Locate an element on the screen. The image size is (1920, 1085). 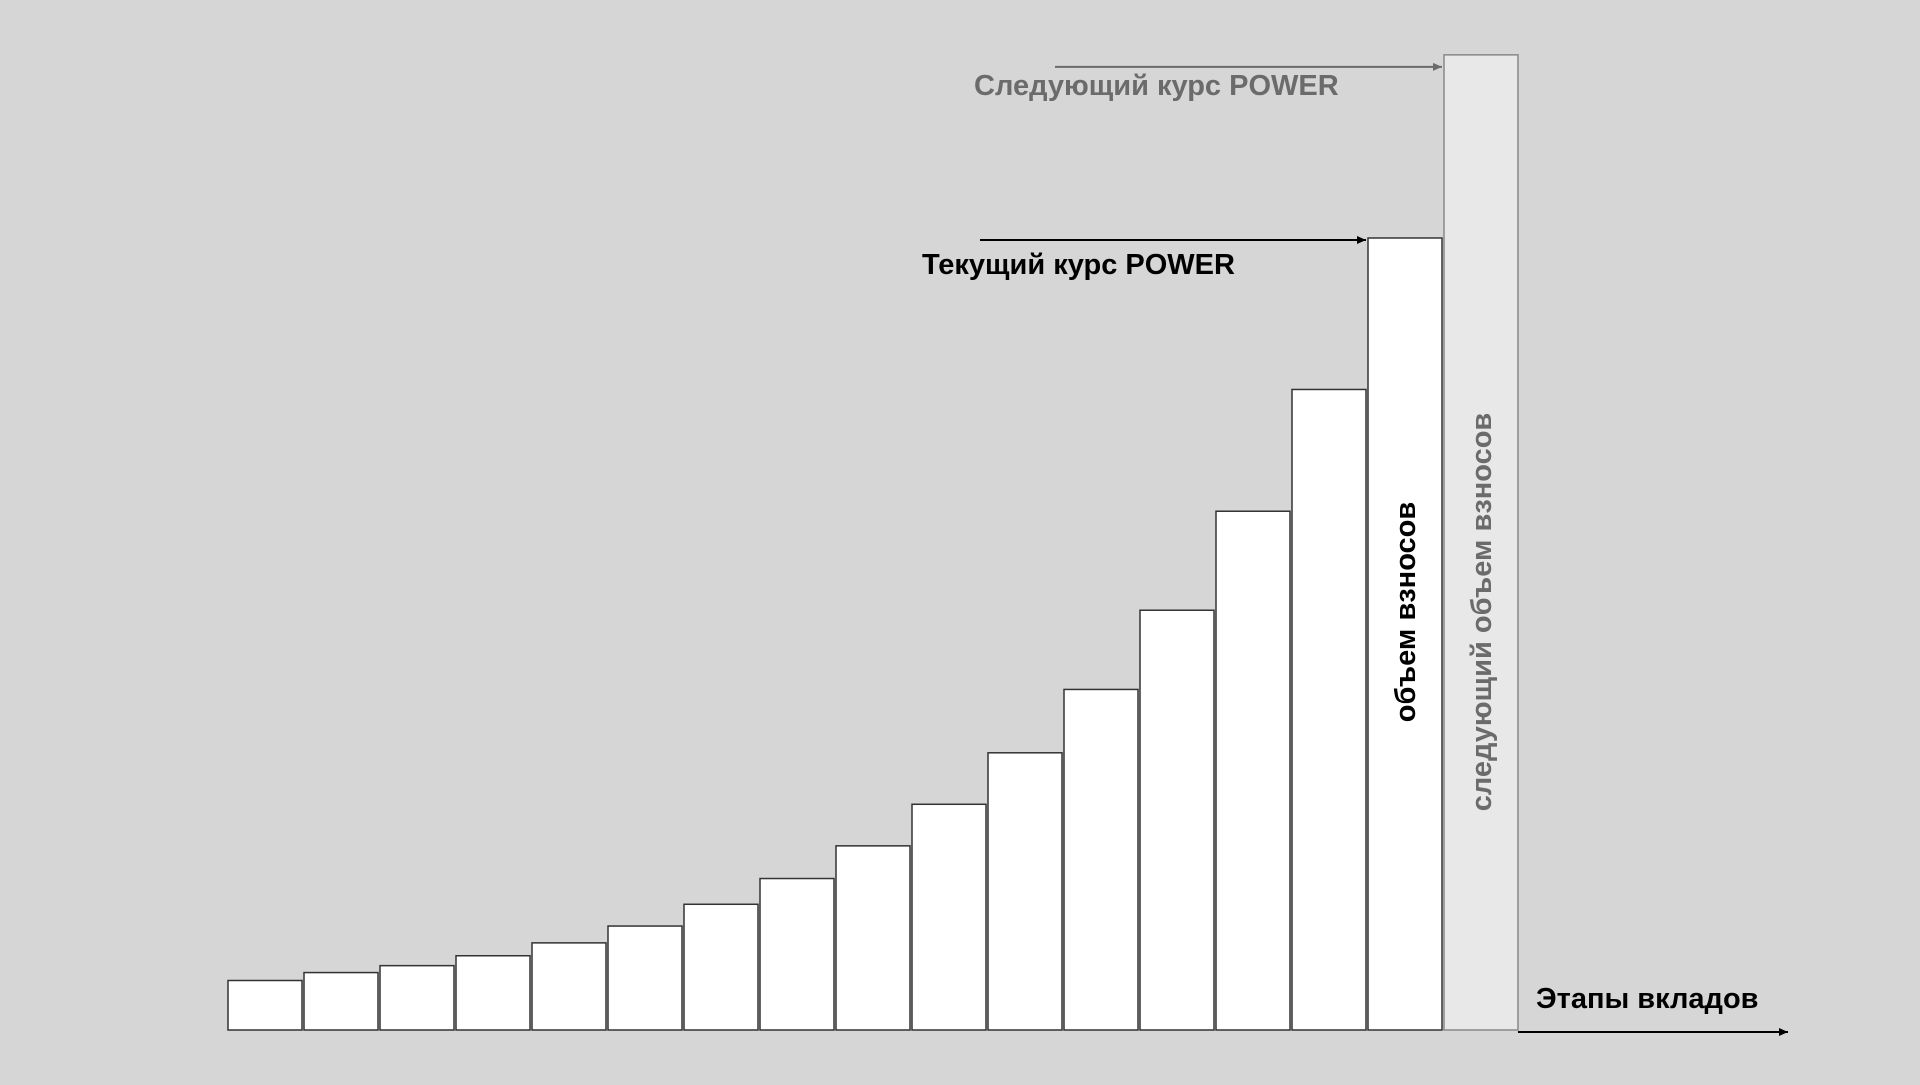
contribution-volume-label: объем взносов is located at coordinates (1406, 612).